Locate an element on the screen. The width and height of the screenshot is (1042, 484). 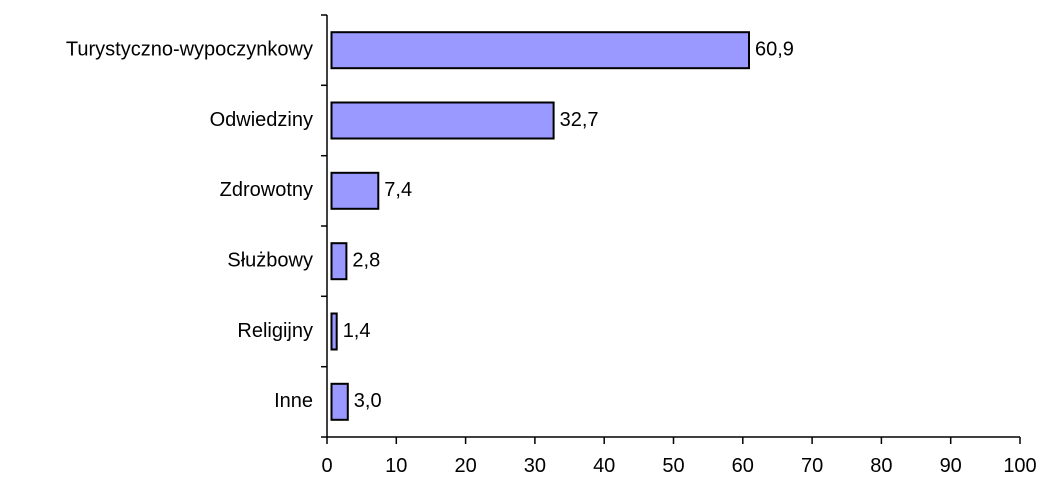
x-tick-label: 60 is located at coordinates (743, 466).